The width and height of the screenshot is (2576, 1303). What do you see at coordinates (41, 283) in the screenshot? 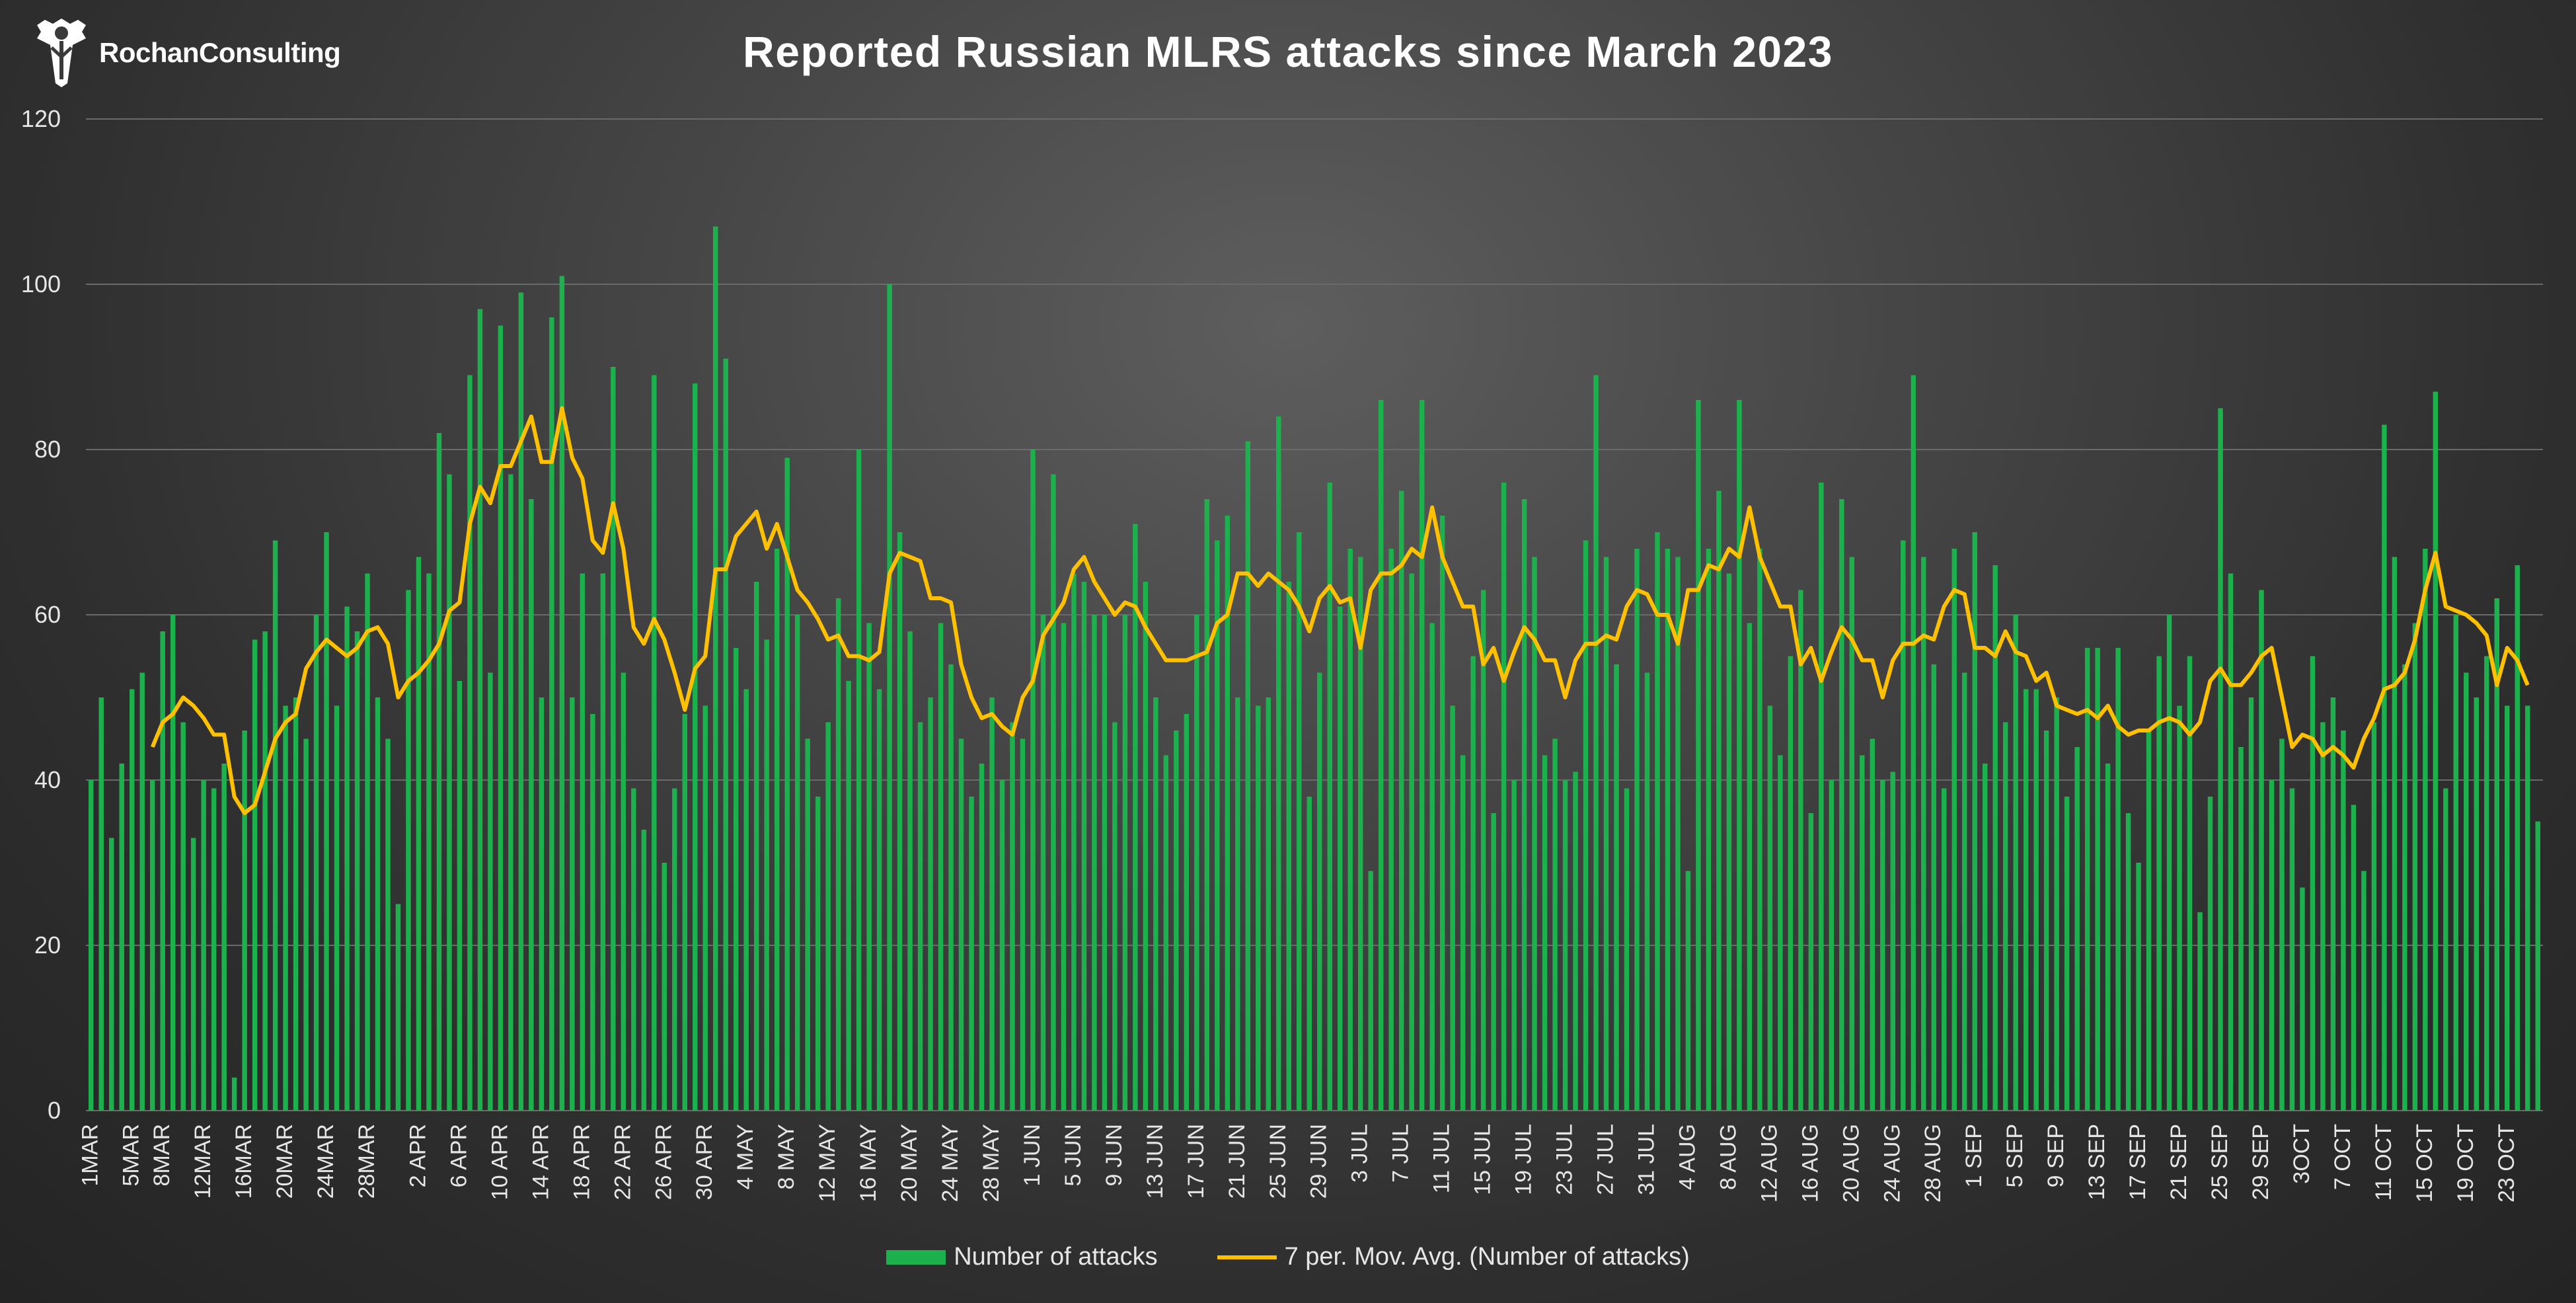
I see `y-tick-label: 100` at bounding box center [41, 283].